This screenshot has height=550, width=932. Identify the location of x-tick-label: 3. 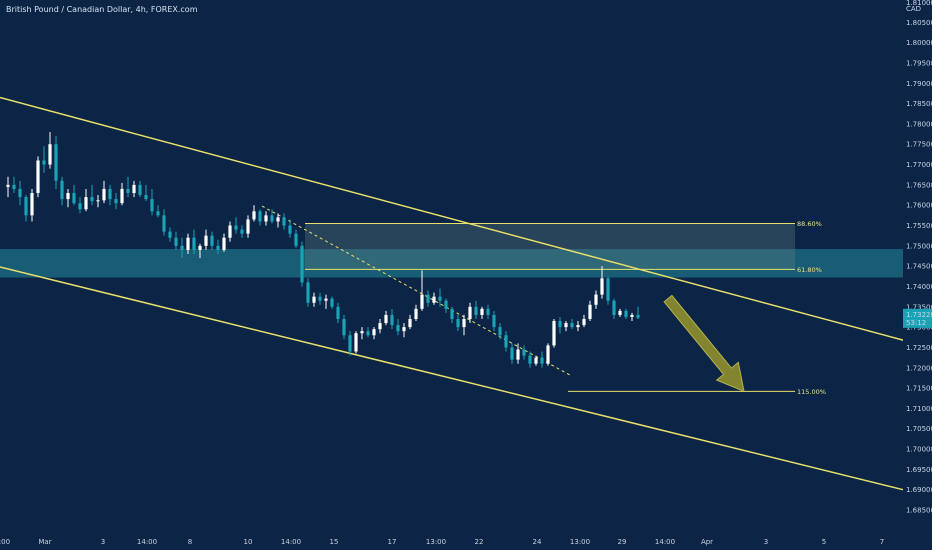
(766, 542).